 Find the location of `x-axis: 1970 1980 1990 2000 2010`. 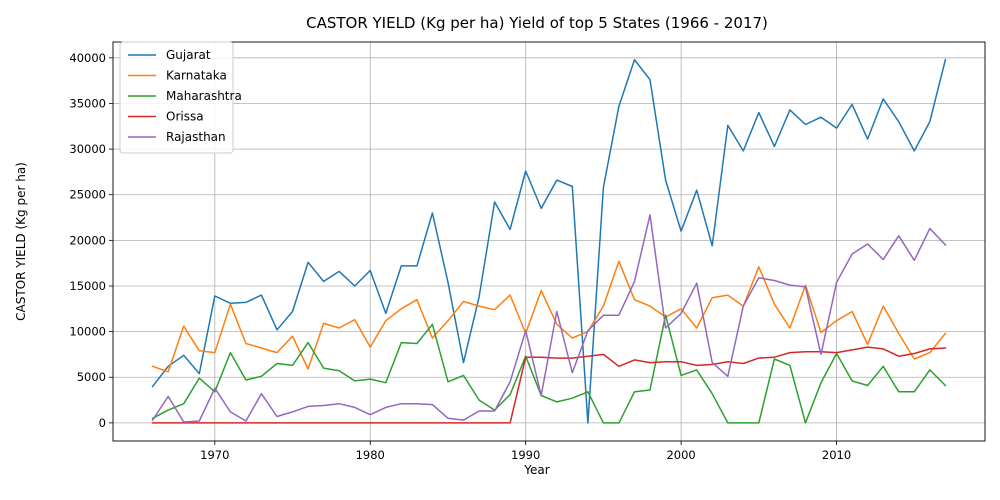

x-axis: 1970 1980 1990 2000 2010 is located at coordinates (525, 451).